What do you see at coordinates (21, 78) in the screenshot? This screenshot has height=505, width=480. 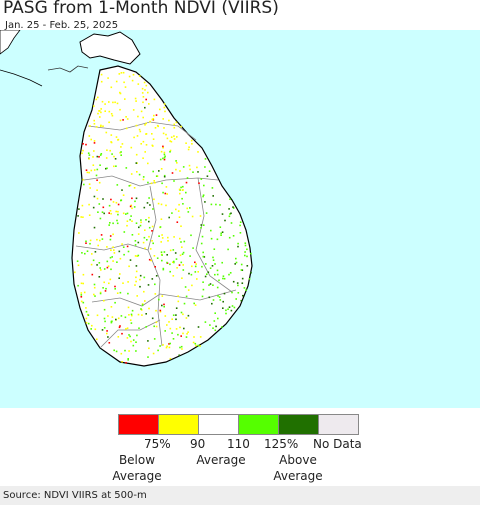 I see `india-coast` at bounding box center [21, 78].